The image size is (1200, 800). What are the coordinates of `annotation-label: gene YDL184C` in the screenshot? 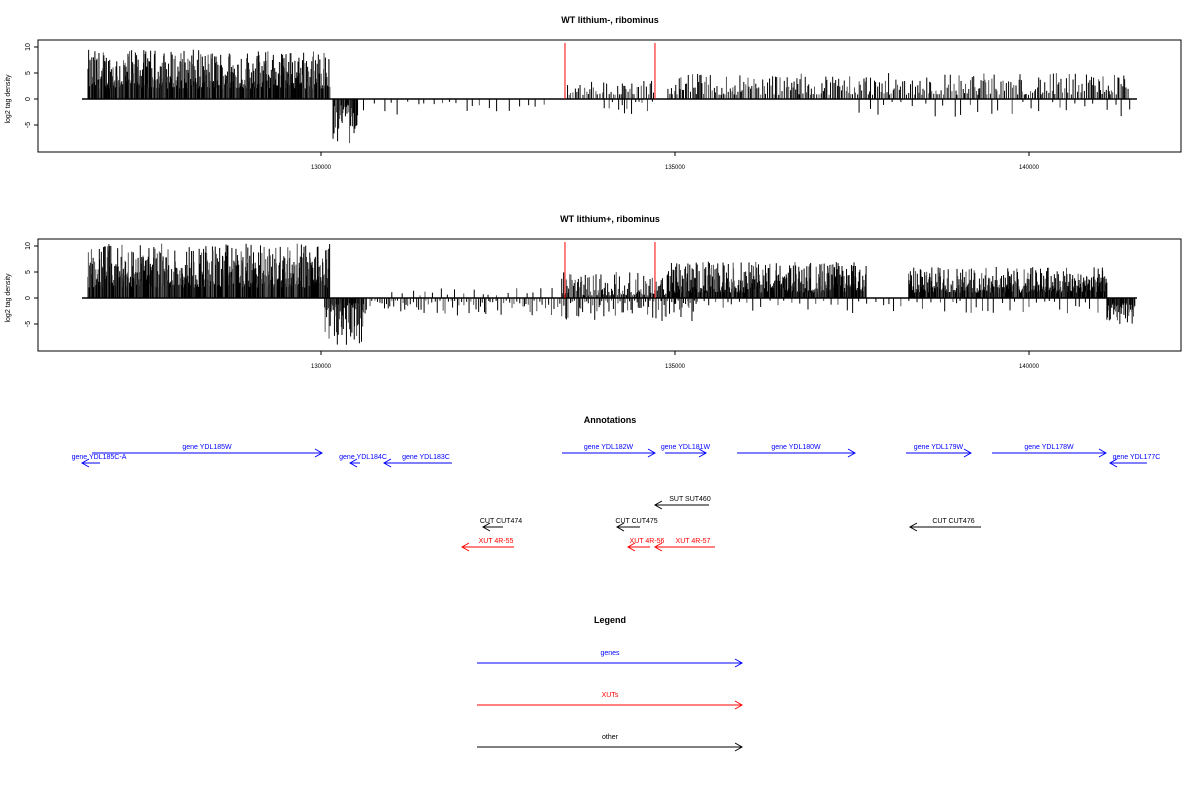 It's located at (363, 457).